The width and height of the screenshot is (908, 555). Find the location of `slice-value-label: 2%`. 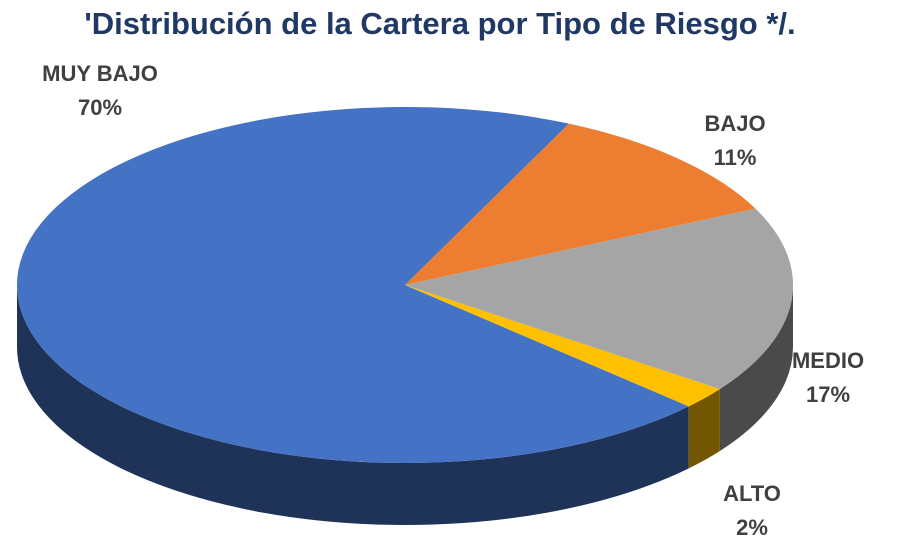

slice-value-label: 2% is located at coordinates (752, 527).